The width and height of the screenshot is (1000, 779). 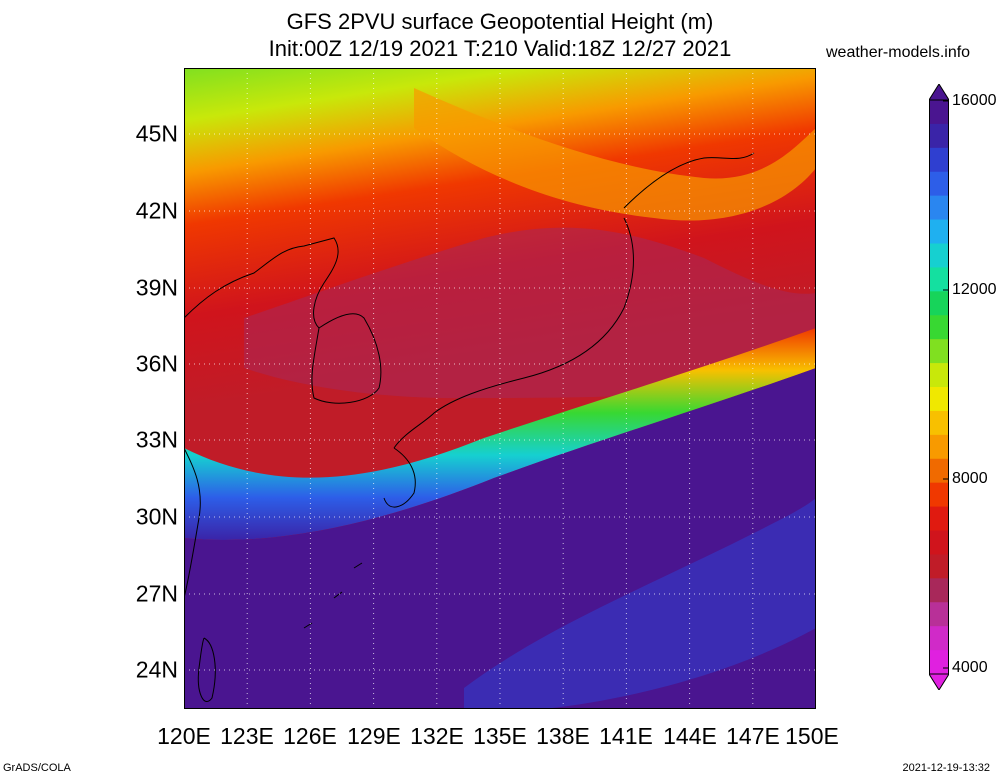 I want to click on colorbar-top-arrow, so click(x=939, y=92).